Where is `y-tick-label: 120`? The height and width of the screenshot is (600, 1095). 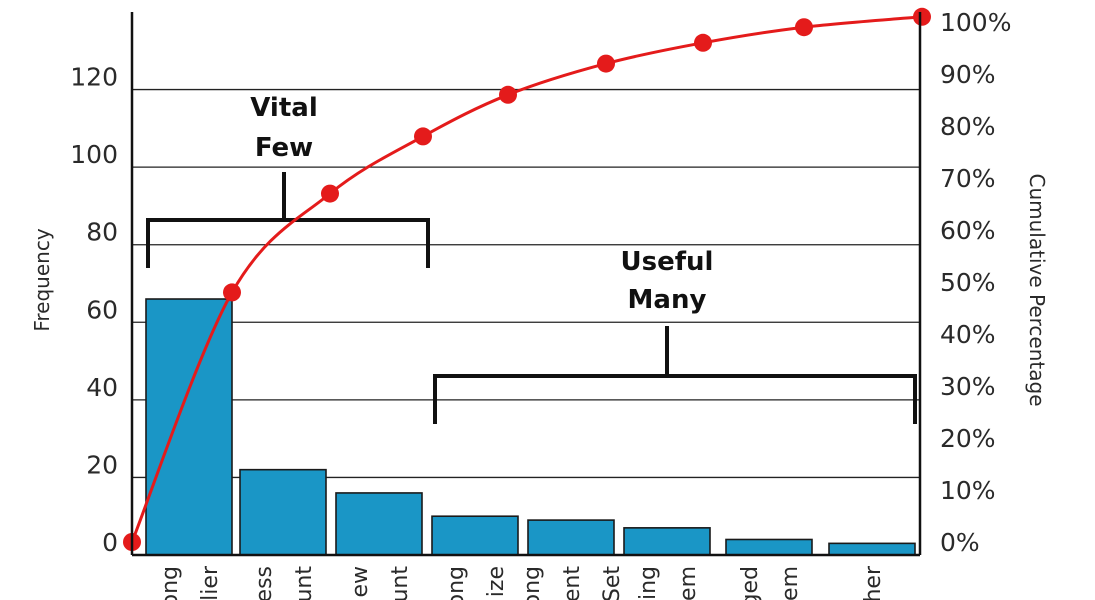
y-tick-label: 120 is located at coordinates (94, 77).